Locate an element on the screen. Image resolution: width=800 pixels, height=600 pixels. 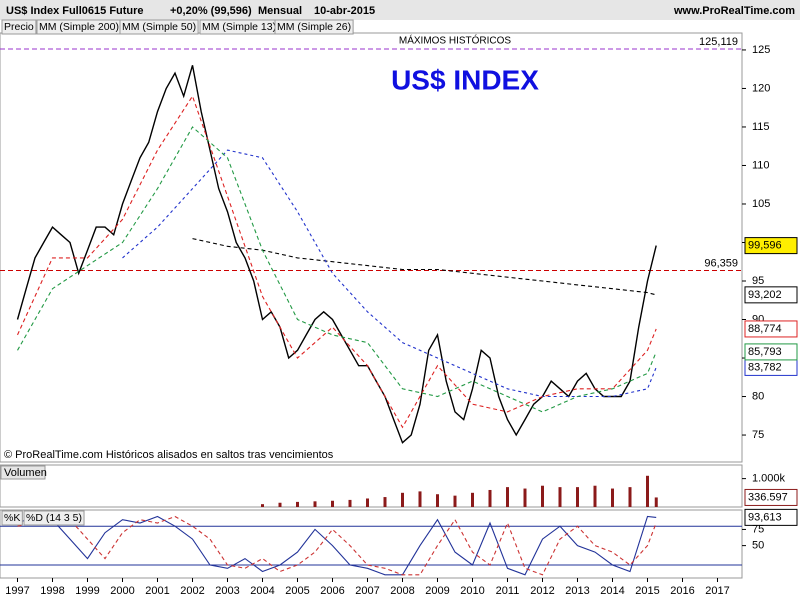
header-bar is located at coordinates (400, 10).